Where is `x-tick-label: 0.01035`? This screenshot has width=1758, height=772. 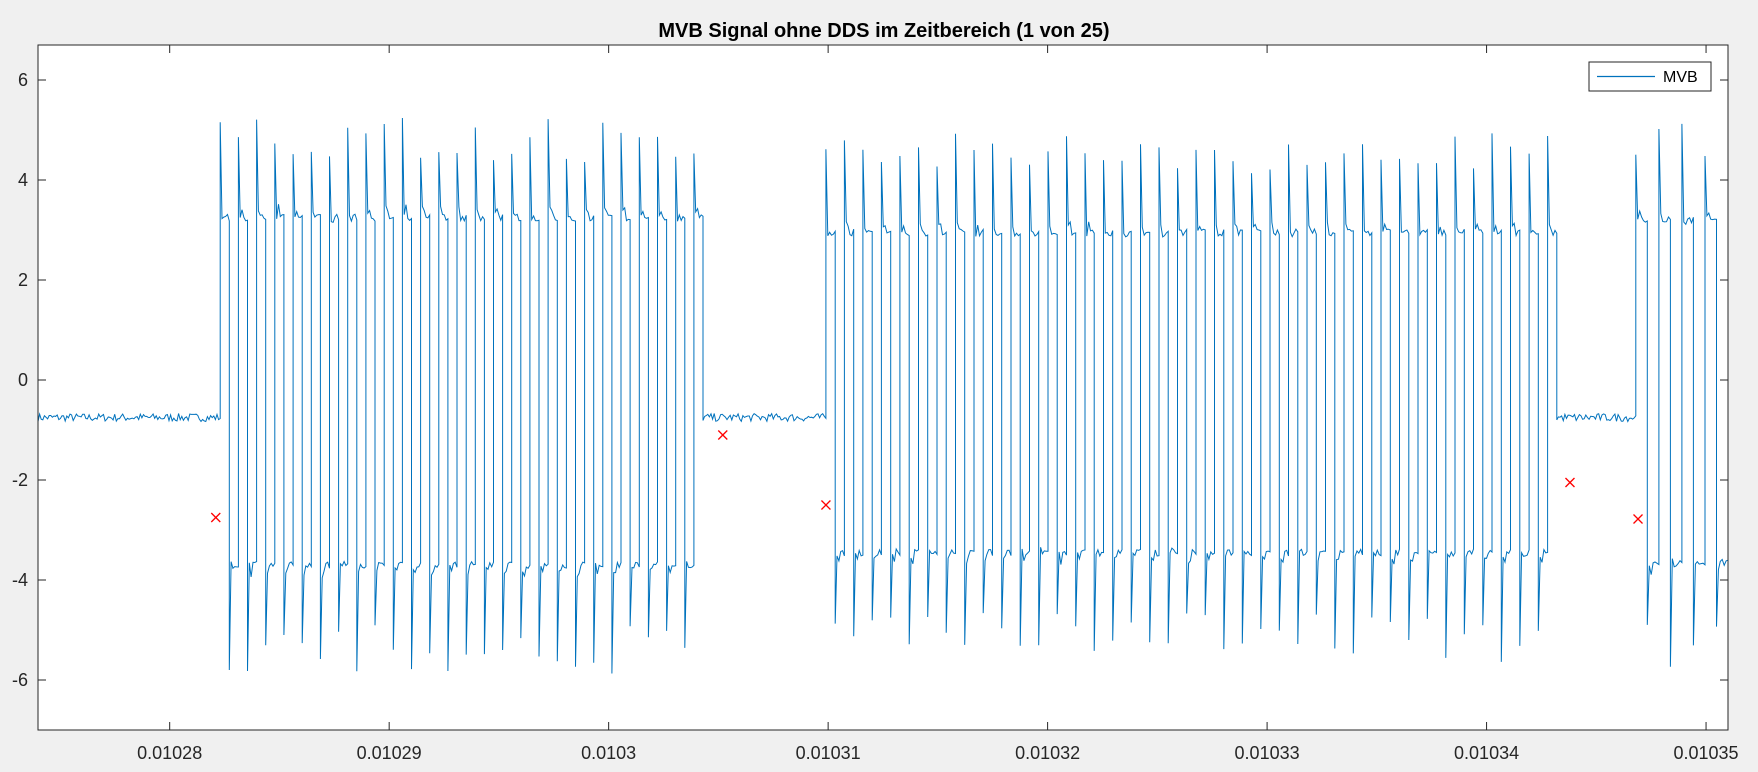 x-tick-label: 0.01035 is located at coordinates (1706, 753).